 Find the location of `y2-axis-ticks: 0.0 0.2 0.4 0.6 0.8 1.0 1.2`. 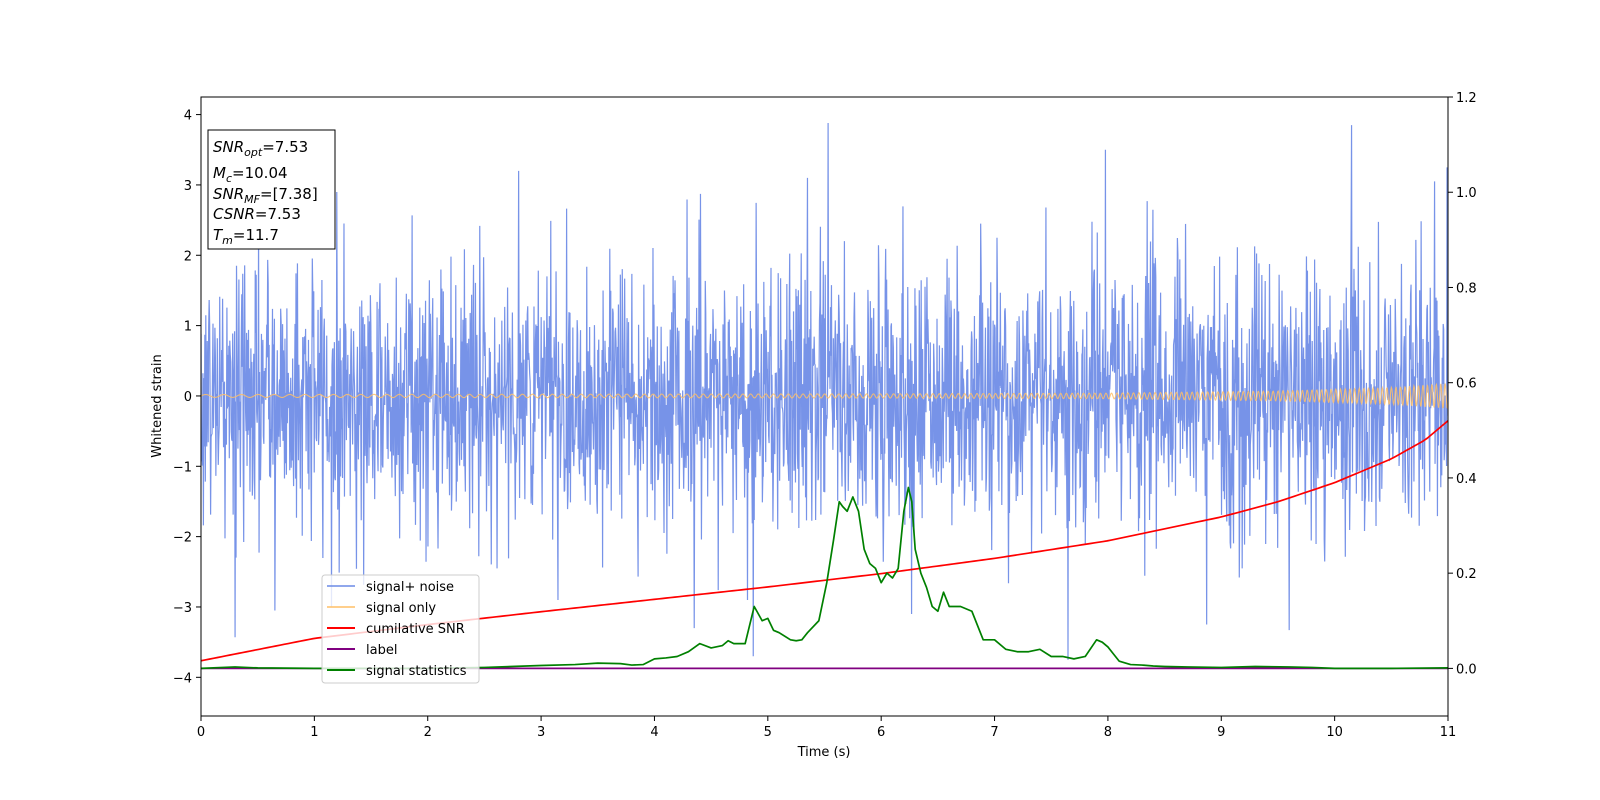

y2-axis-ticks: 0.0 0.2 0.4 0.6 0.8 1.0 1.2 is located at coordinates (1462, 384).